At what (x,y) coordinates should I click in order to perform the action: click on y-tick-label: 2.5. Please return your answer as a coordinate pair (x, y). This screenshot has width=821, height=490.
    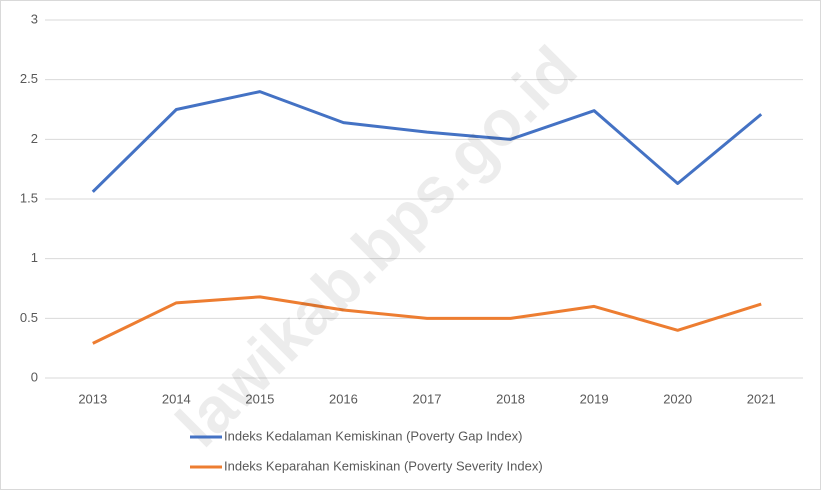
    Looking at the image, I should click on (29, 78).